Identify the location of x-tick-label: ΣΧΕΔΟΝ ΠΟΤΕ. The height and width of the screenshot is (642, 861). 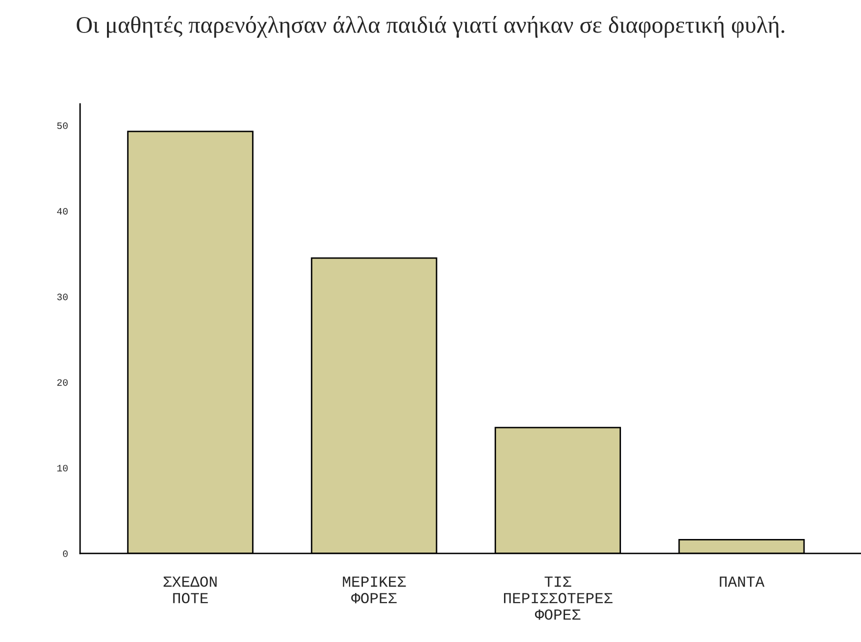
(190, 590).